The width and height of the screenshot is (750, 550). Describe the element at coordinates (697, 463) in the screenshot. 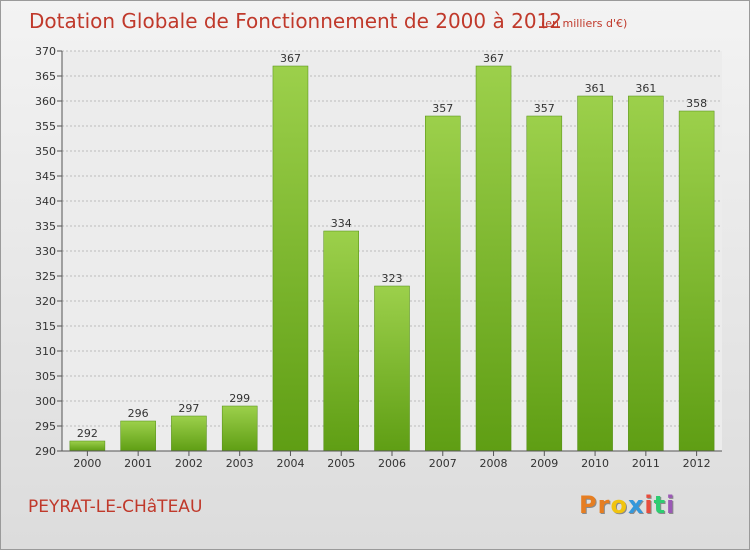

I see `x-tick-label: 2012` at that location.